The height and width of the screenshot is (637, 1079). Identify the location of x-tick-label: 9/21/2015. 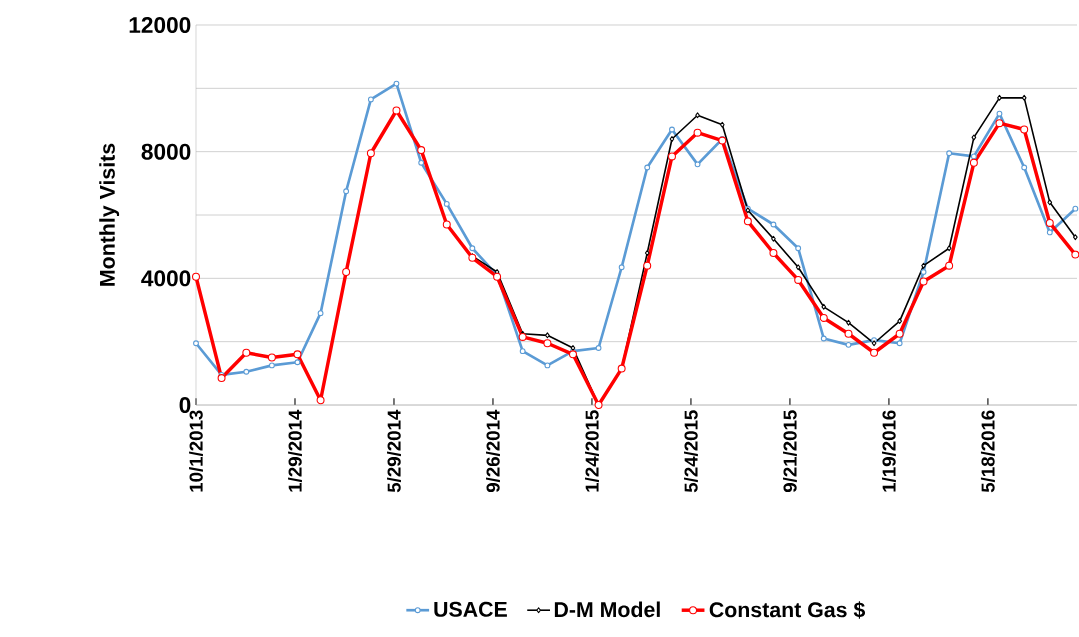
(789, 451).